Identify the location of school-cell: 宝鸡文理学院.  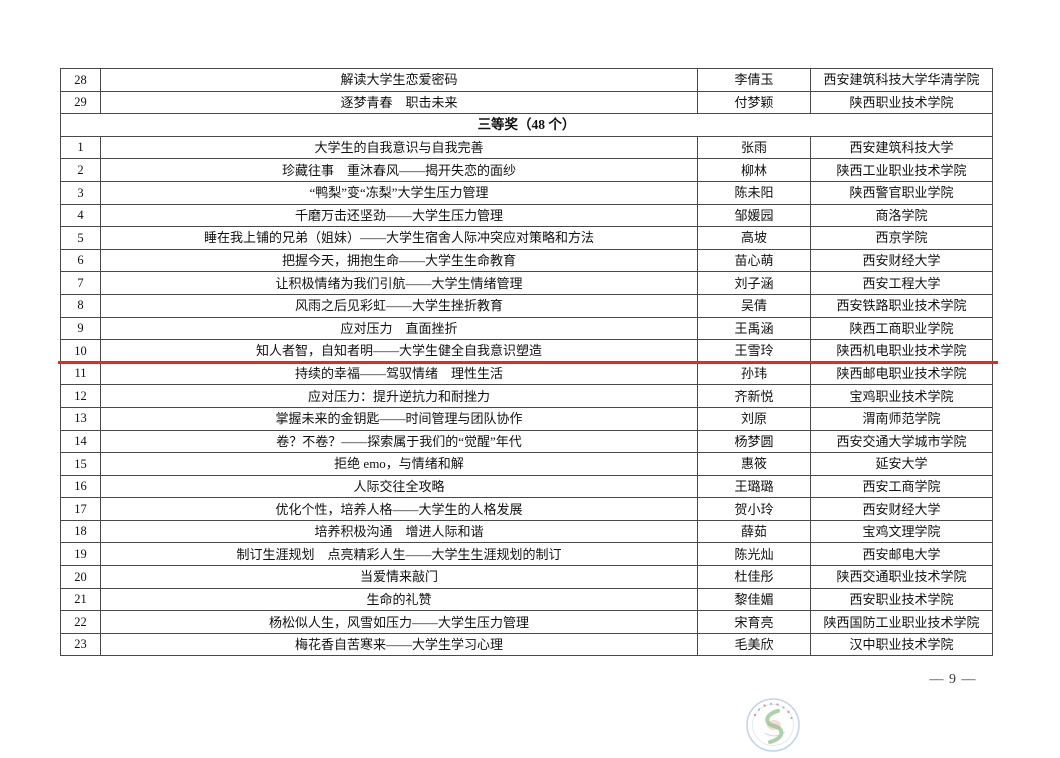
(901, 531).